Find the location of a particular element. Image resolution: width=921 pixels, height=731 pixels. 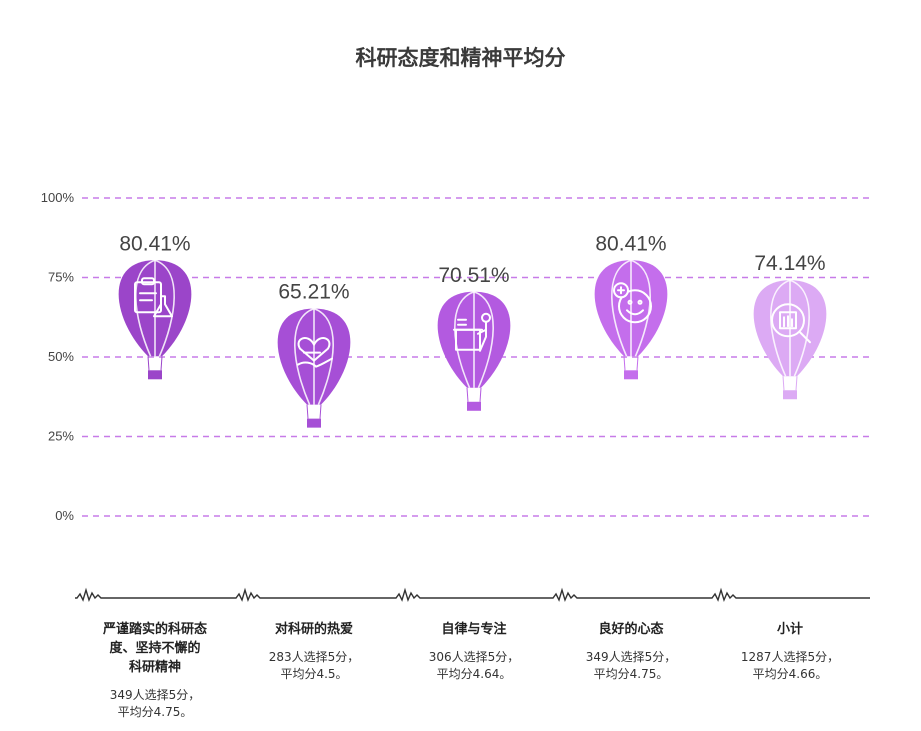

category-label-line: 良好的心态 is located at coordinates (631, 629).